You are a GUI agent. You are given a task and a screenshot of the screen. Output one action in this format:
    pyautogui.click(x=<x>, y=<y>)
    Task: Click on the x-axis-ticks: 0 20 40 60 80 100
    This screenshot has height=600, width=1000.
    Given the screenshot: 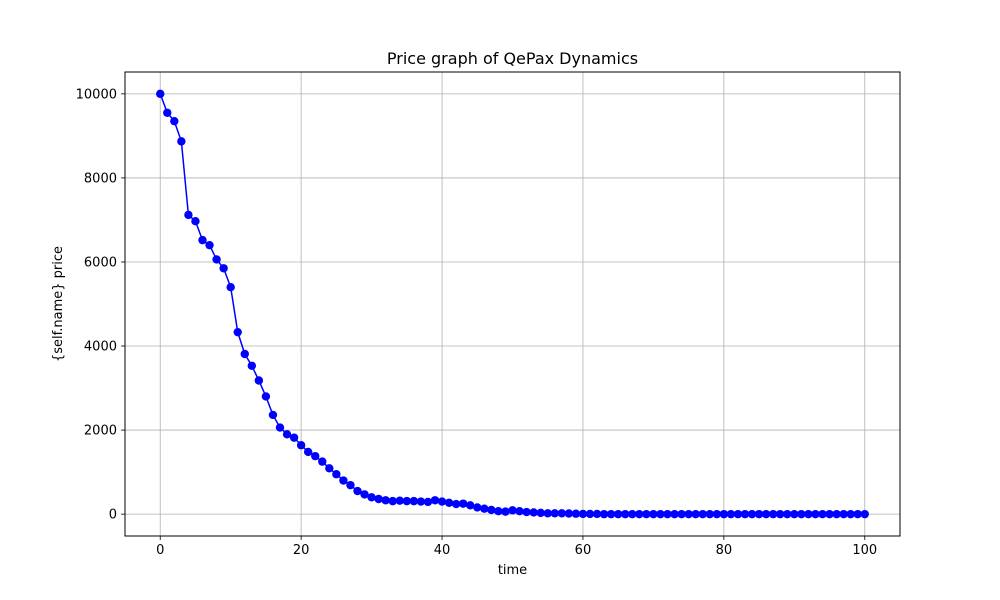 What is the action you would take?
    pyautogui.click(x=516, y=547)
    